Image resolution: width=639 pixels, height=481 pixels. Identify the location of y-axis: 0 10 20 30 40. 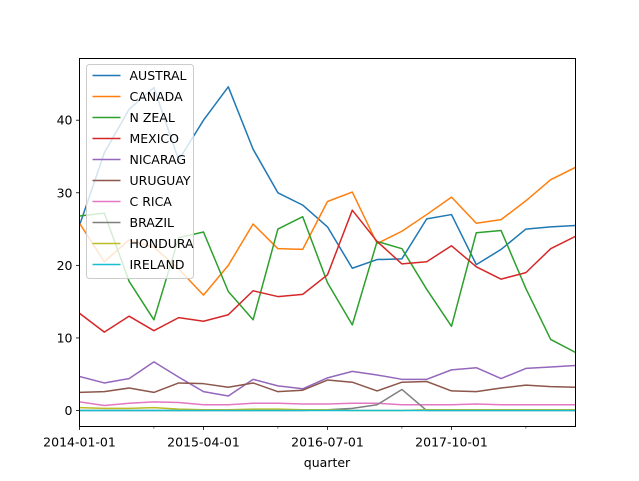
(68, 265).